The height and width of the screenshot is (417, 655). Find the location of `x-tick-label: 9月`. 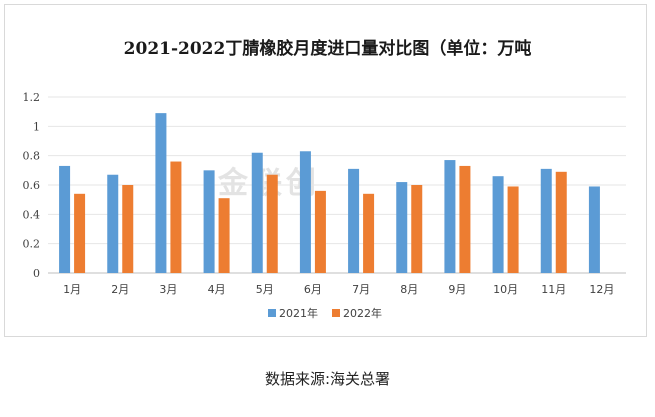

x-tick-label: 9月 is located at coordinates (457, 289).